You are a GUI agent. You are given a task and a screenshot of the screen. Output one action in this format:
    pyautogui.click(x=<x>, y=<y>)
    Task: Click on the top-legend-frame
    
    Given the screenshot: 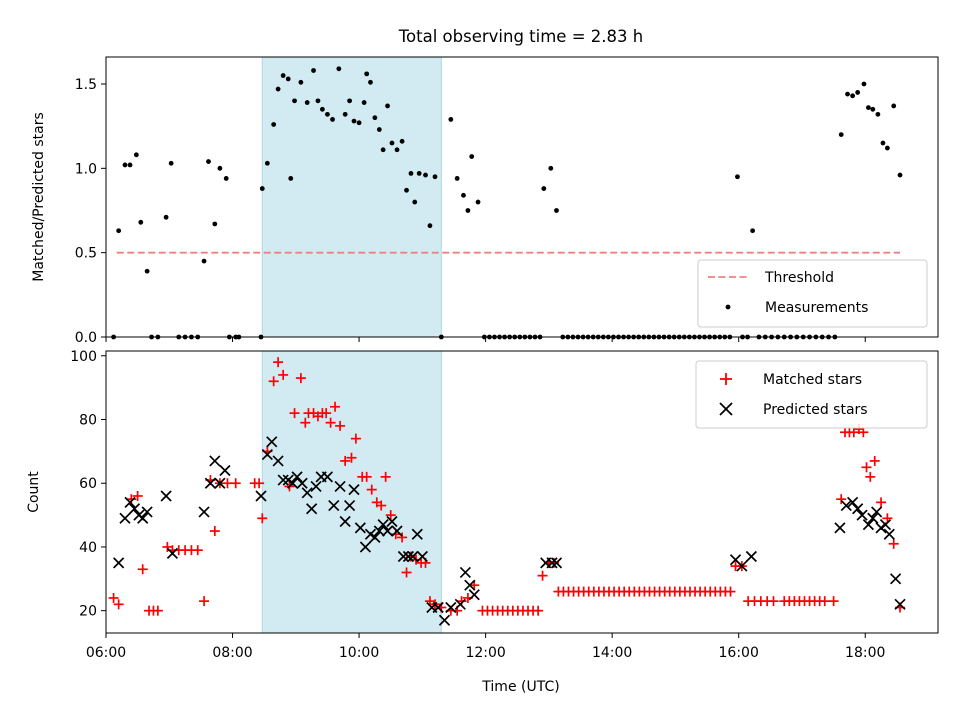 What is the action you would take?
    pyautogui.click(x=812, y=293)
    